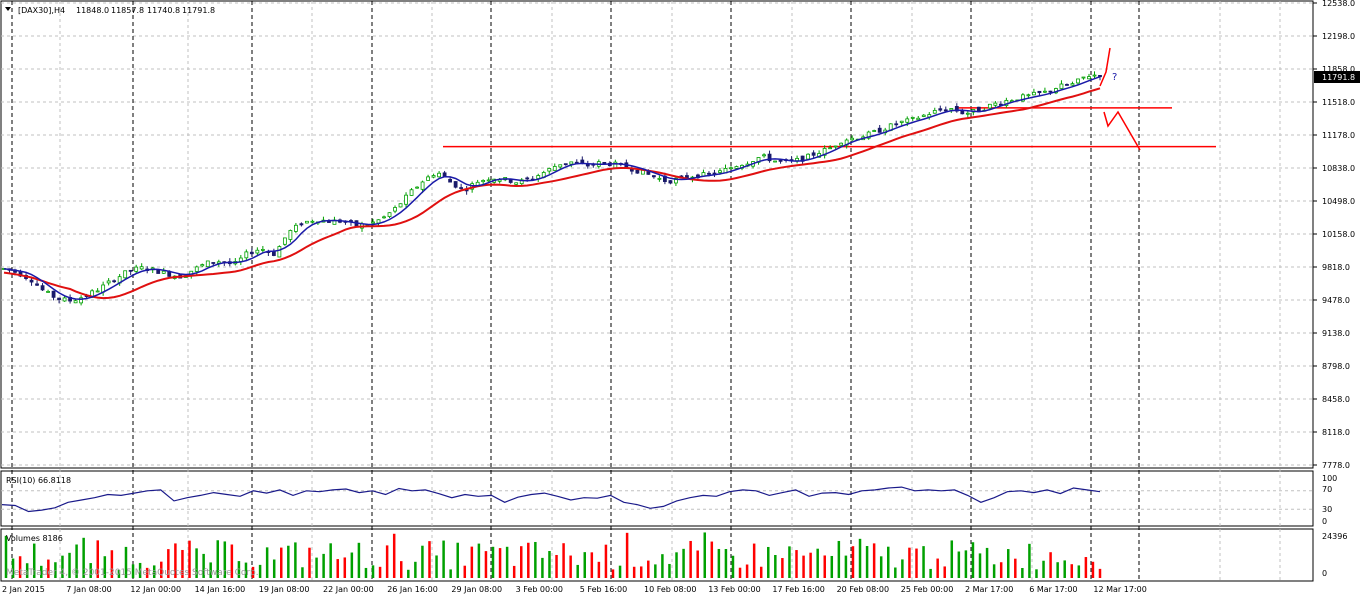 The width and height of the screenshot is (1362, 601). What do you see at coordinates (1105, 67) in the screenshot?
I see `projection-up-arrow` at bounding box center [1105, 67].